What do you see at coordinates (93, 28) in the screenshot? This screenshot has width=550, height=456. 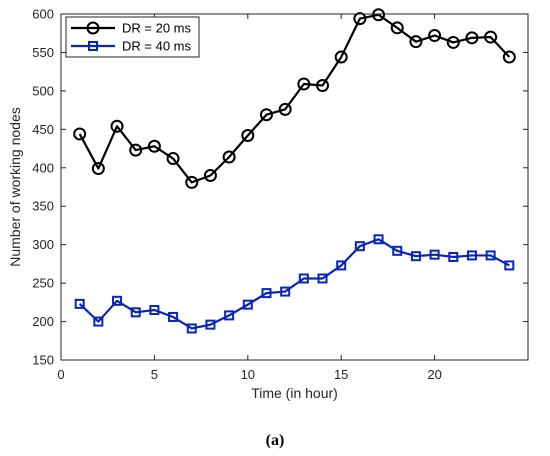 I see `legend-marker-circle` at bounding box center [93, 28].